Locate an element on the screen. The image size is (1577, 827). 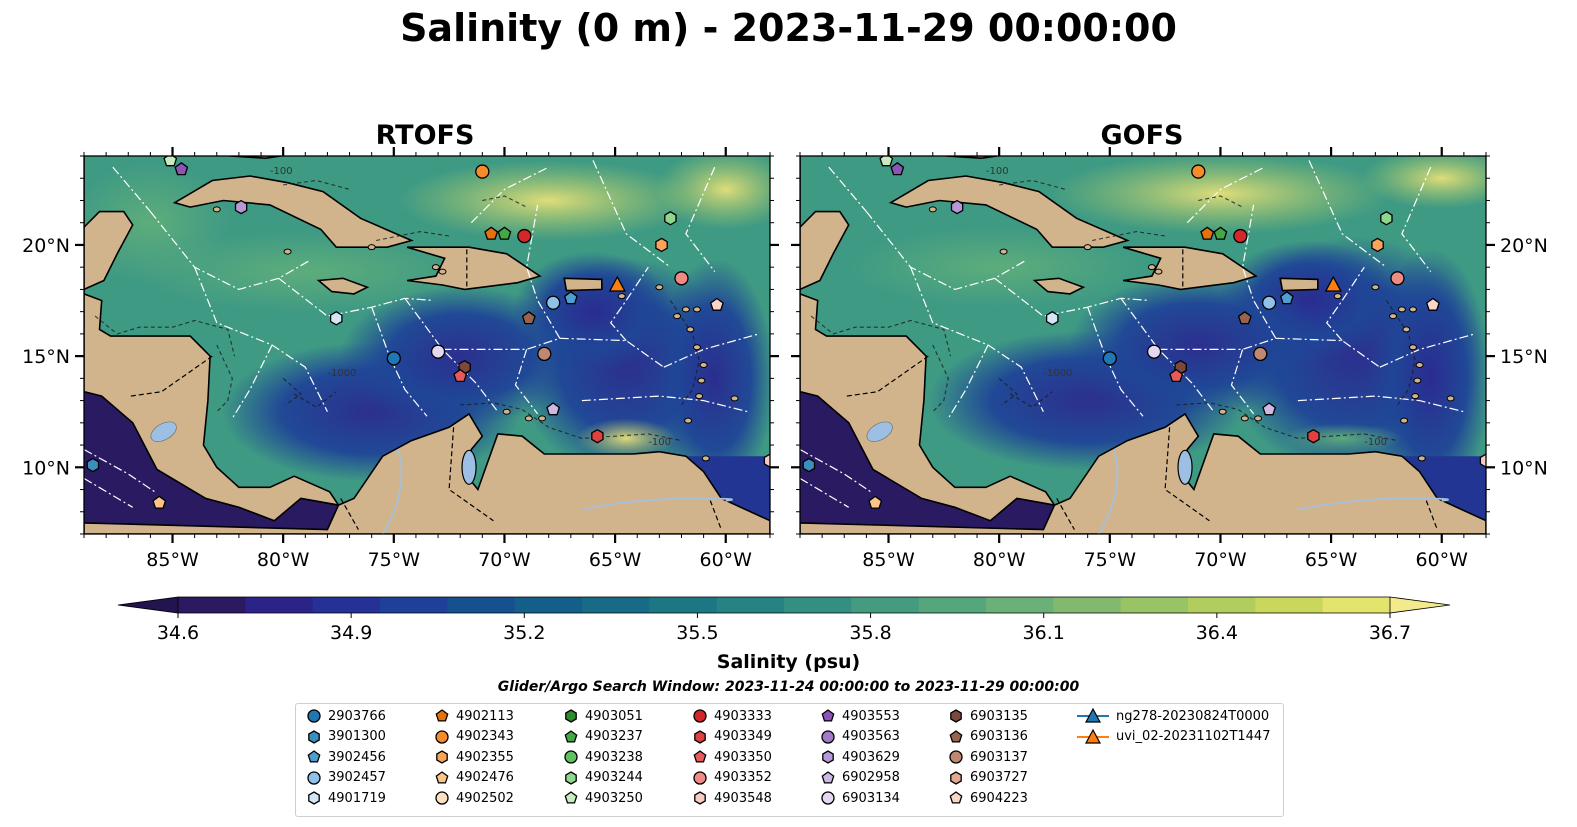
legend-label: 4902476 is located at coordinates (485, 777).